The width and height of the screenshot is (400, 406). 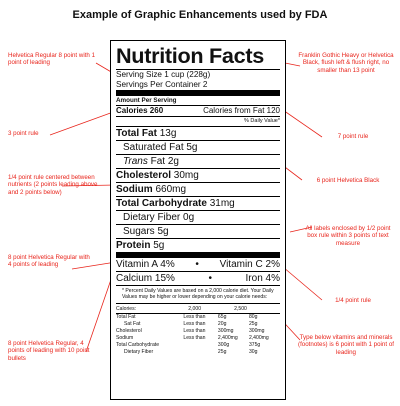 What do you see at coordinates (152, 217) in the screenshot?
I see `nutrient-name: Dietary Fiber` at bounding box center [152, 217].